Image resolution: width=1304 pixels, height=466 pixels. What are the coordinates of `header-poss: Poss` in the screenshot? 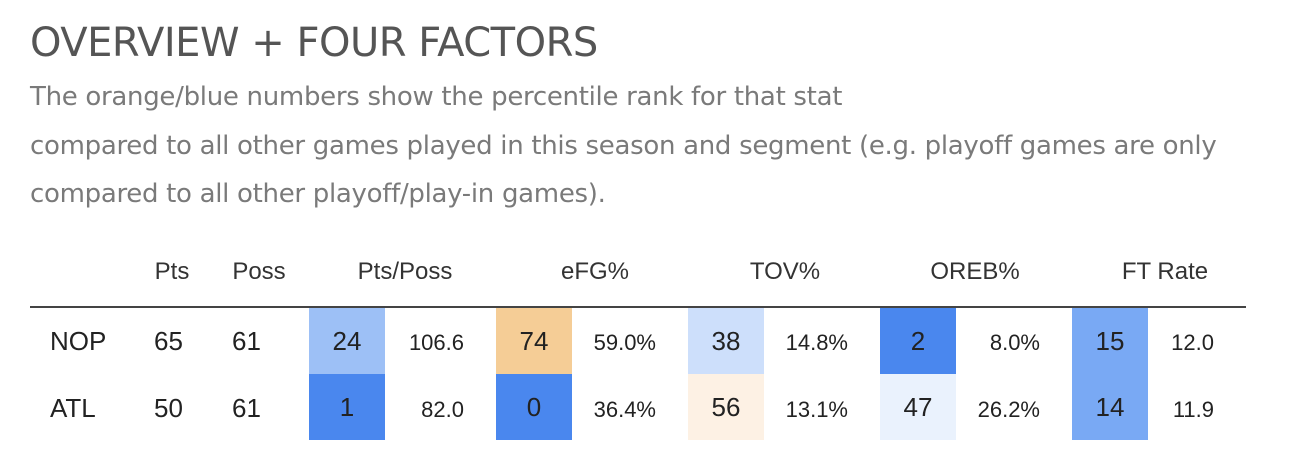 It's located at (259, 271).